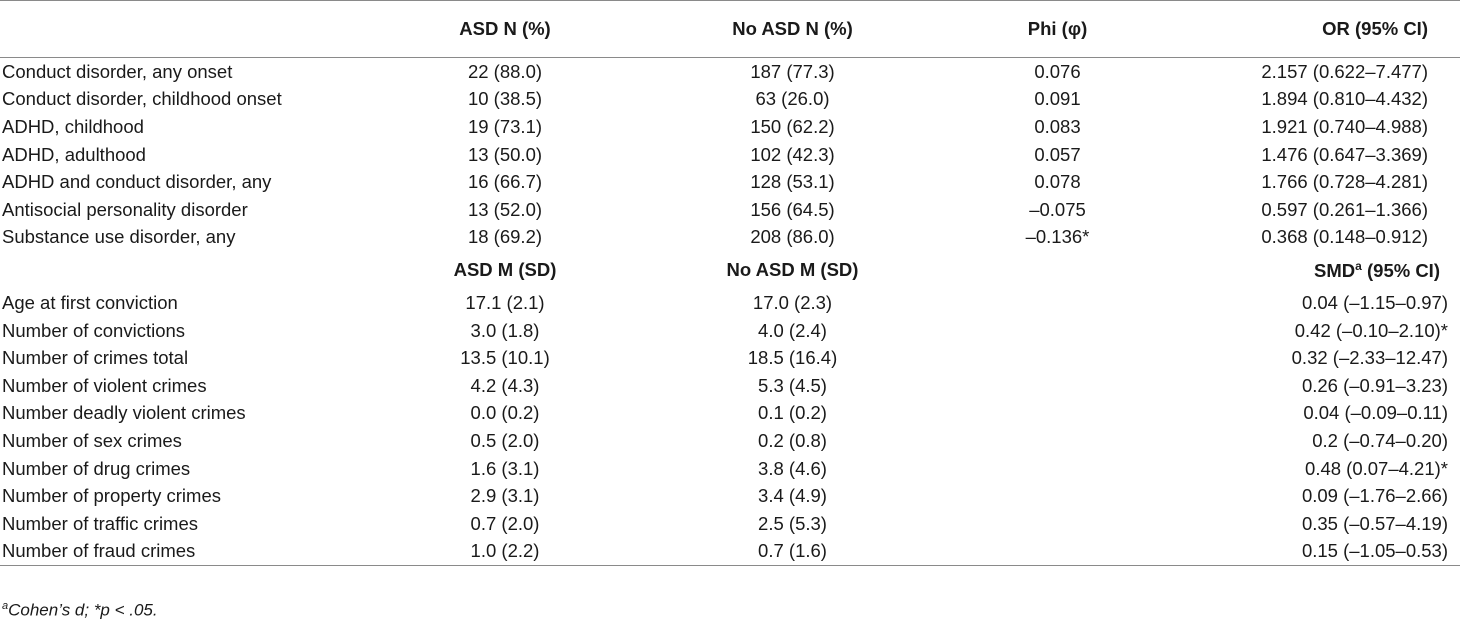 The image size is (1460, 624). What do you see at coordinates (1344, 154) in the screenshot?
I see `cell-or: 1.476 (0.647–3.369)` at bounding box center [1344, 154].